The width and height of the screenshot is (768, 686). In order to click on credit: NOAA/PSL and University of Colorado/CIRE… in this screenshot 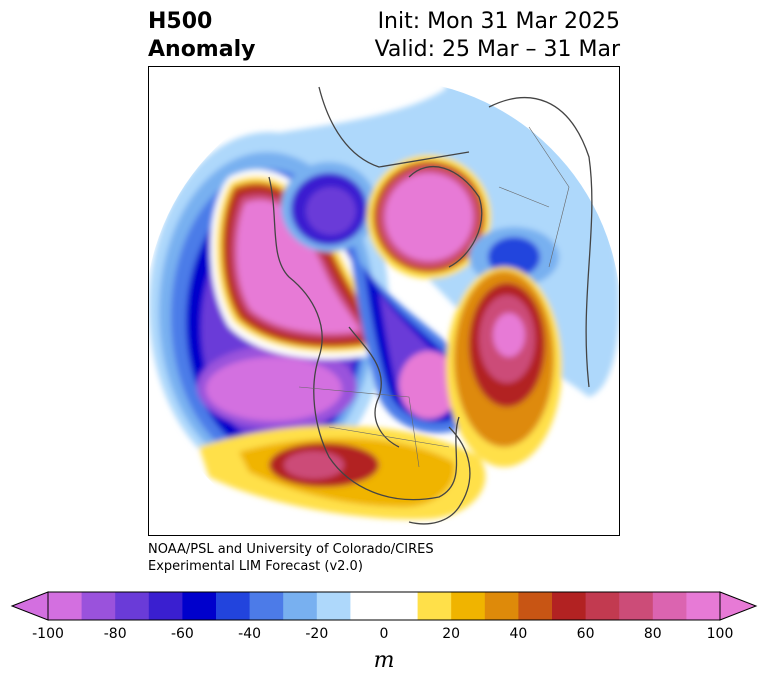, I will do `click(291, 558)`.